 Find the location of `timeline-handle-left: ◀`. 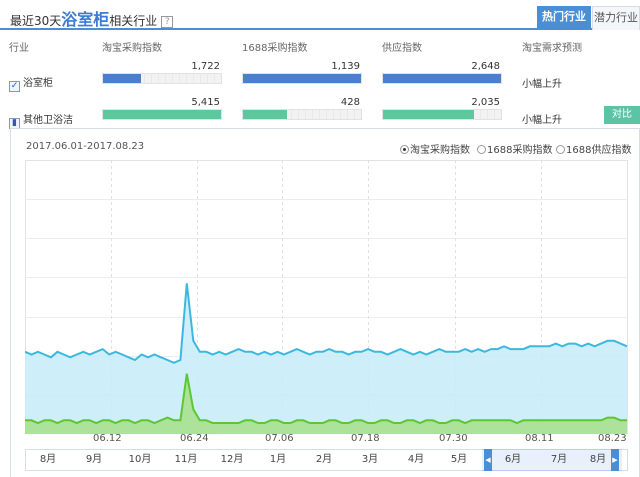

timeline-handle-left: ◀ is located at coordinates (488, 460).